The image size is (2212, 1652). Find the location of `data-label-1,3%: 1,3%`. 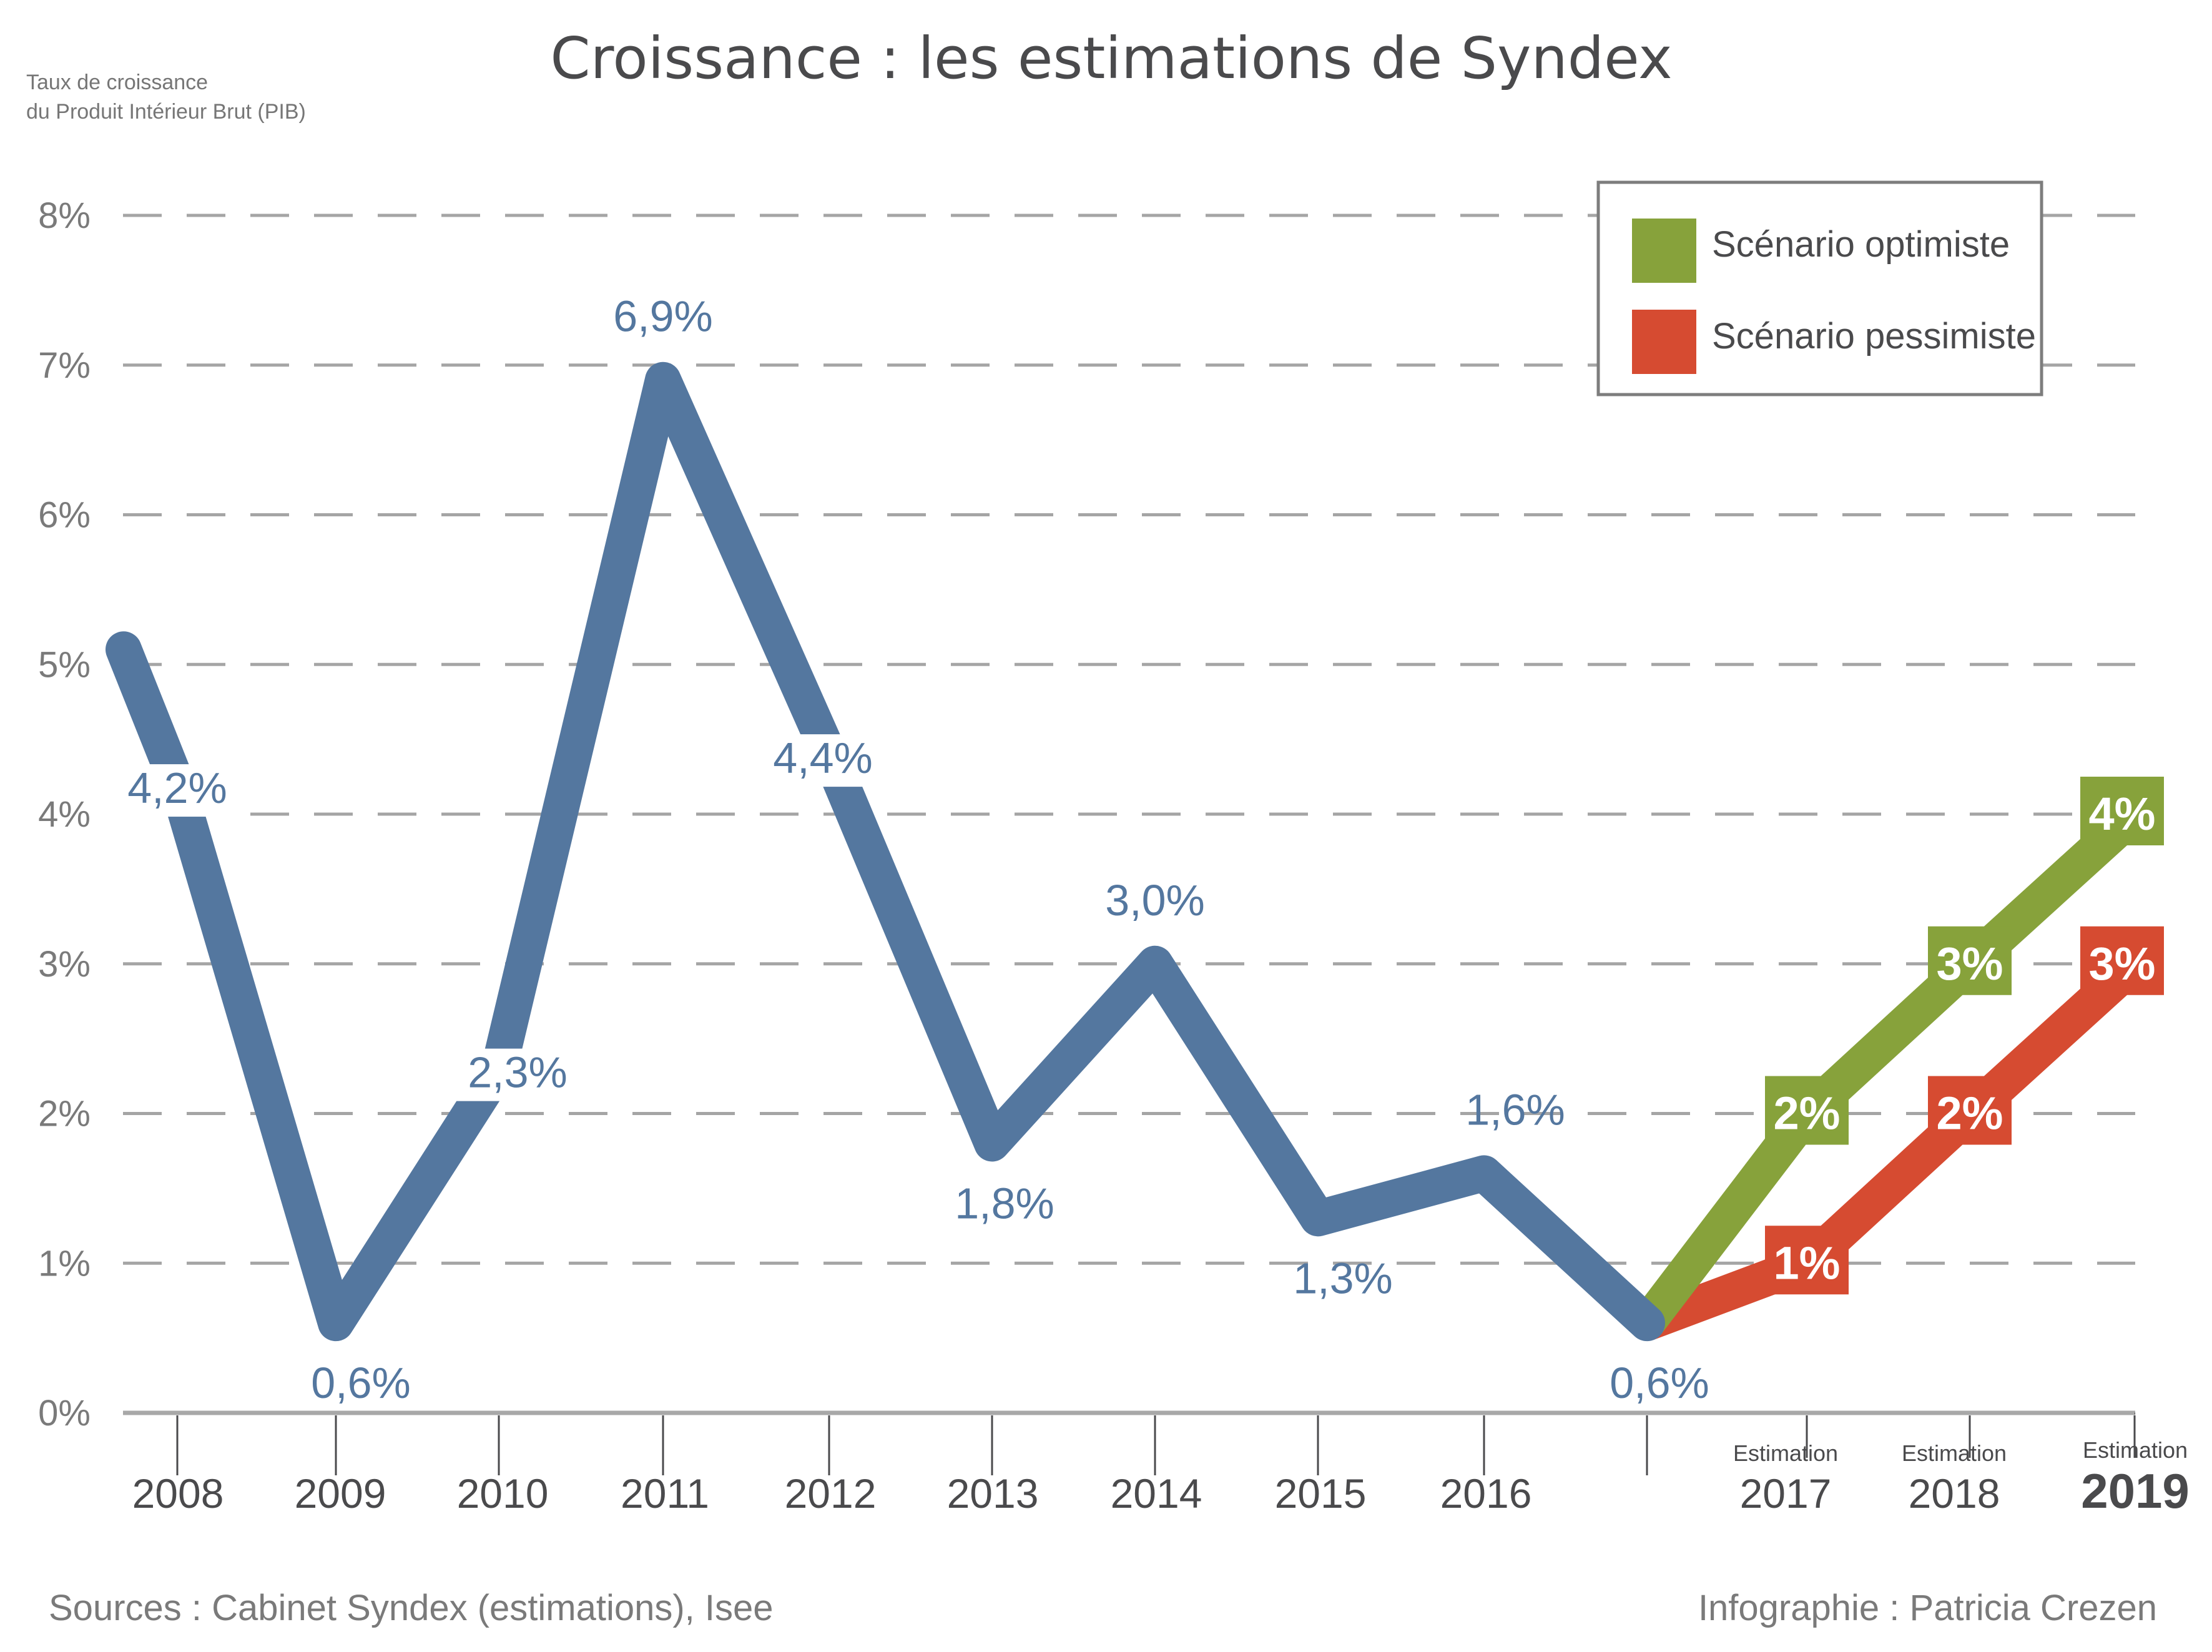

data-label-1,3%: 1,3% is located at coordinates (1343, 1278).